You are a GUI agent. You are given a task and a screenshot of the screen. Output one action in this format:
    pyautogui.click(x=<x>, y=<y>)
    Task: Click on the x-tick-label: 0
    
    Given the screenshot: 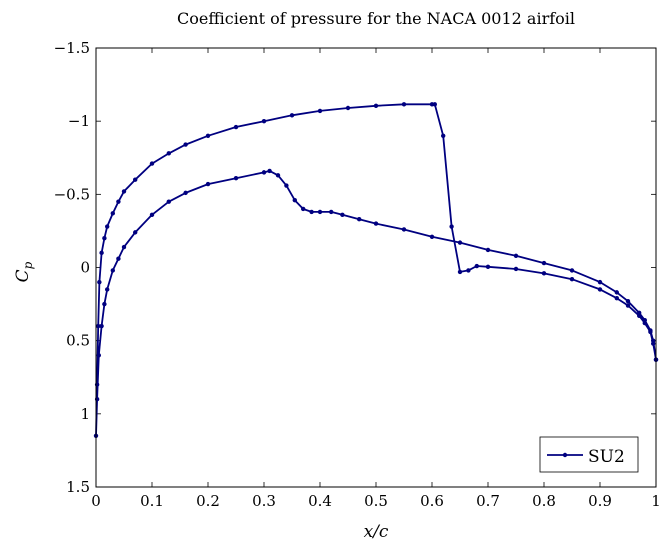 What is the action you would take?
    pyautogui.click(x=96, y=501)
    